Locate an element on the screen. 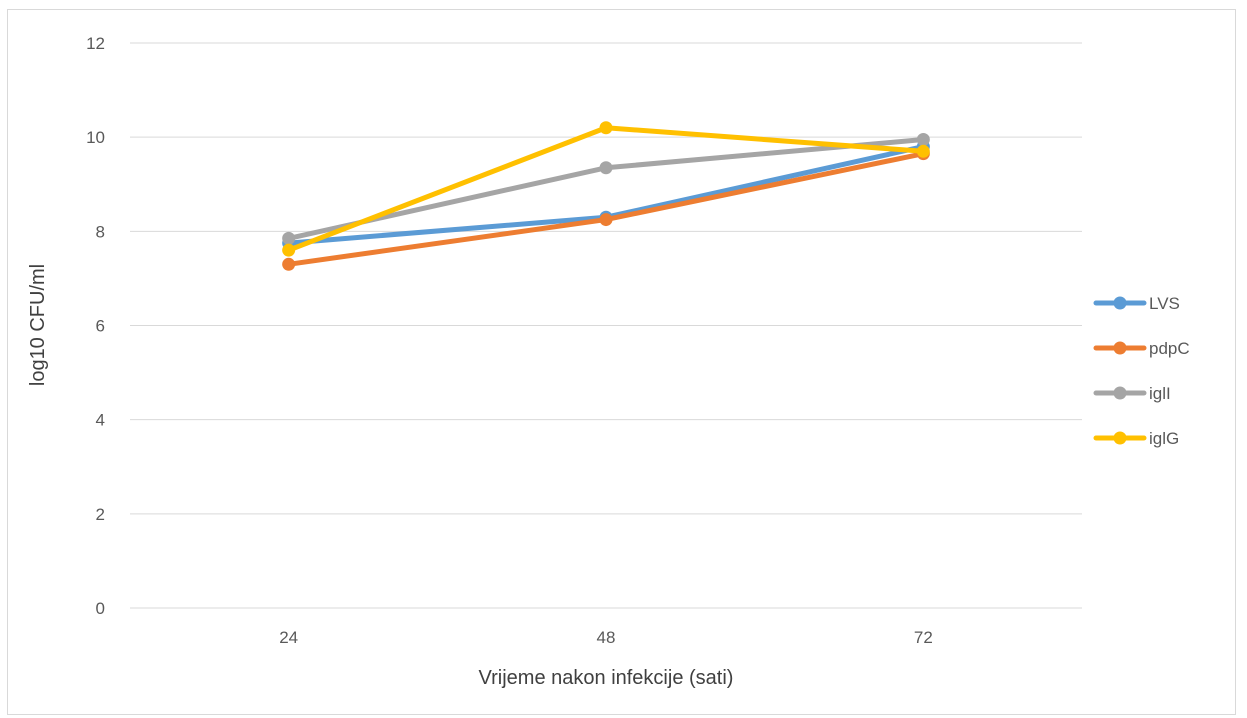 The image size is (1247, 718). y-tick-label: 8 is located at coordinates (100, 231).